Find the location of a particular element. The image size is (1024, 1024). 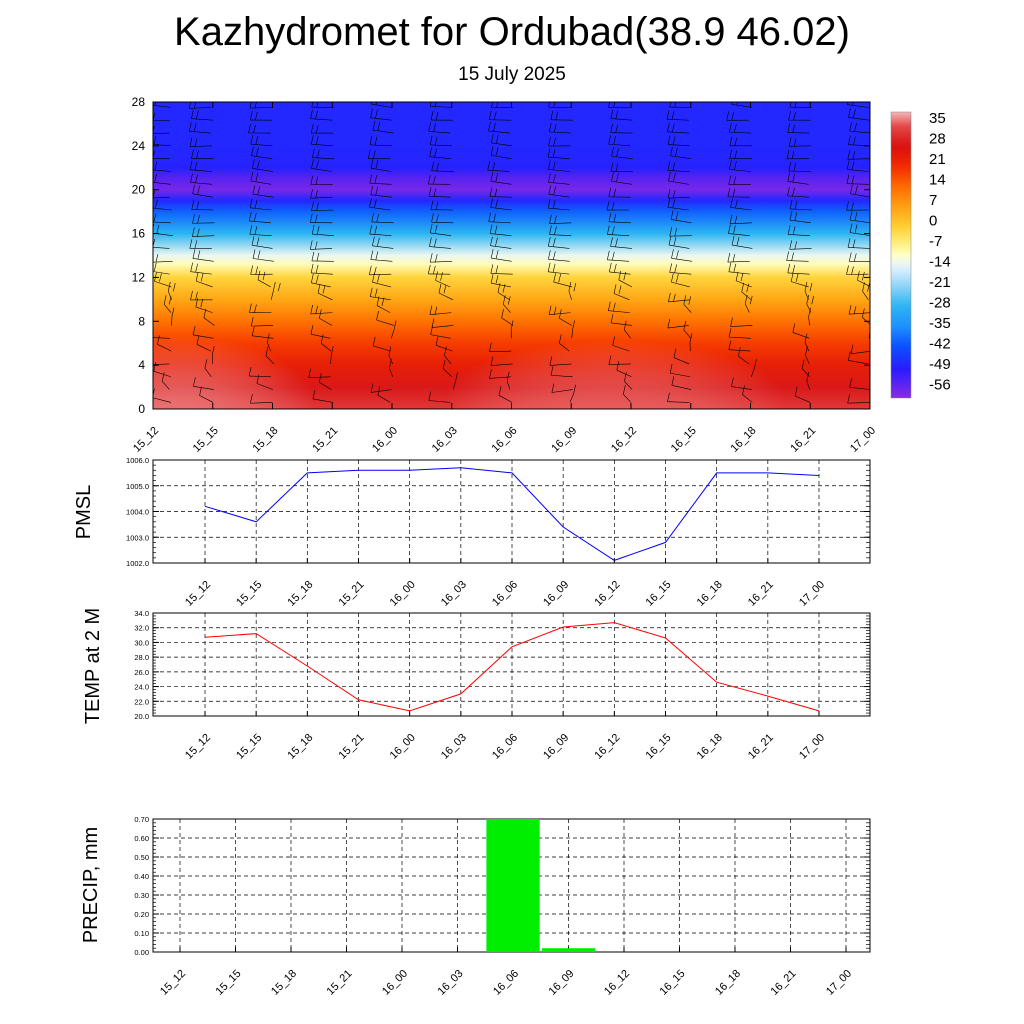

warm-core-left is located at coordinates (234, 372).